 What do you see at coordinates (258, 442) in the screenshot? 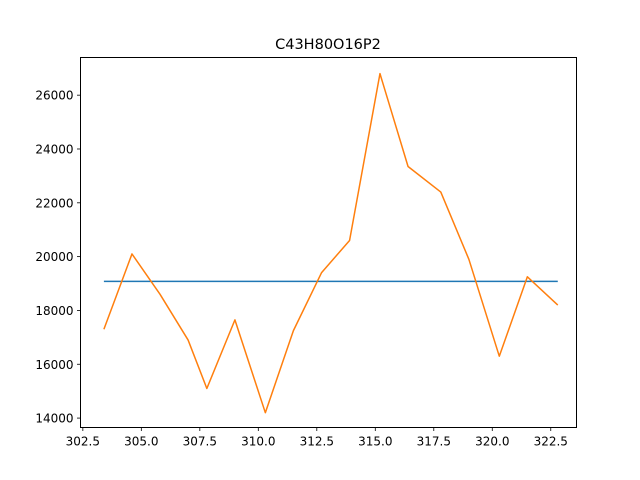
I see `x-tick-label: 310.0` at bounding box center [258, 442].